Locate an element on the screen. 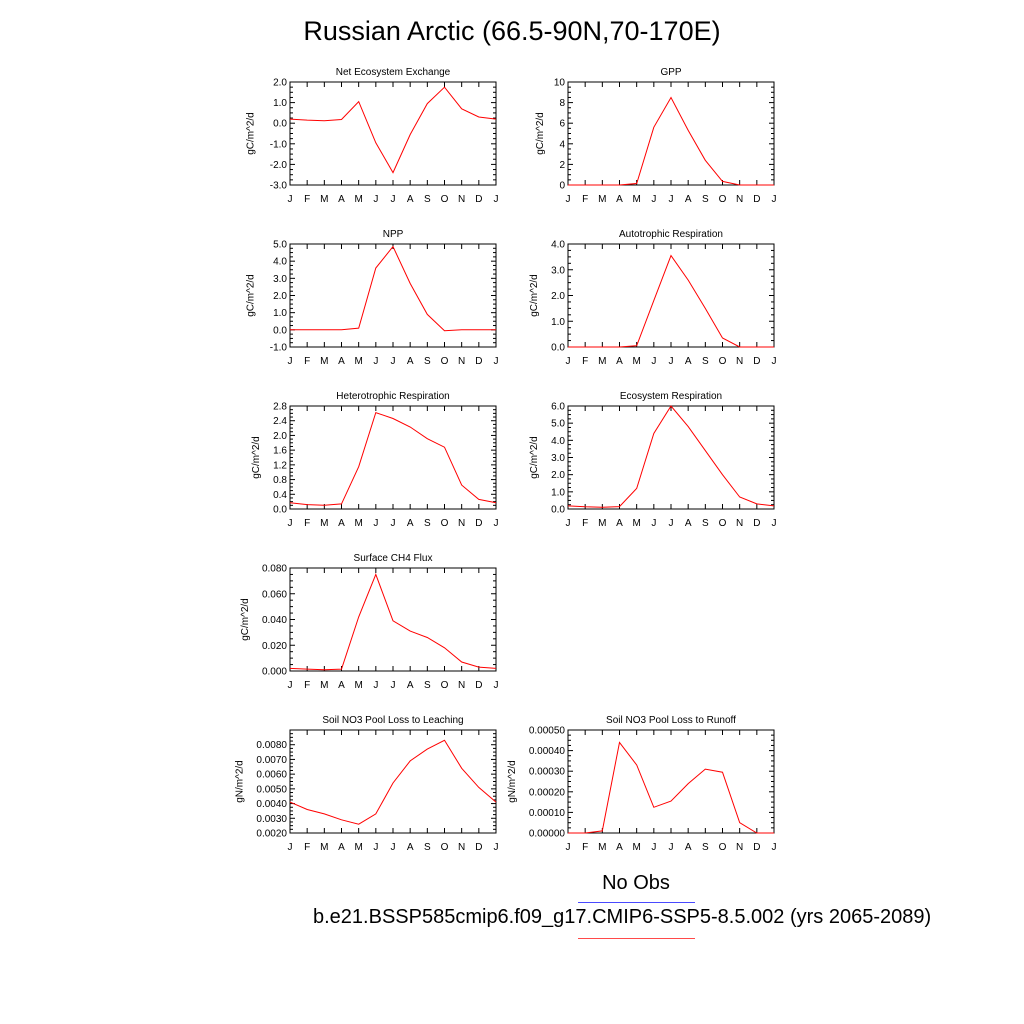 The width and height of the screenshot is (1024, 1024). y-tick-label: 0.0050 is located at coordinates (271, 789).